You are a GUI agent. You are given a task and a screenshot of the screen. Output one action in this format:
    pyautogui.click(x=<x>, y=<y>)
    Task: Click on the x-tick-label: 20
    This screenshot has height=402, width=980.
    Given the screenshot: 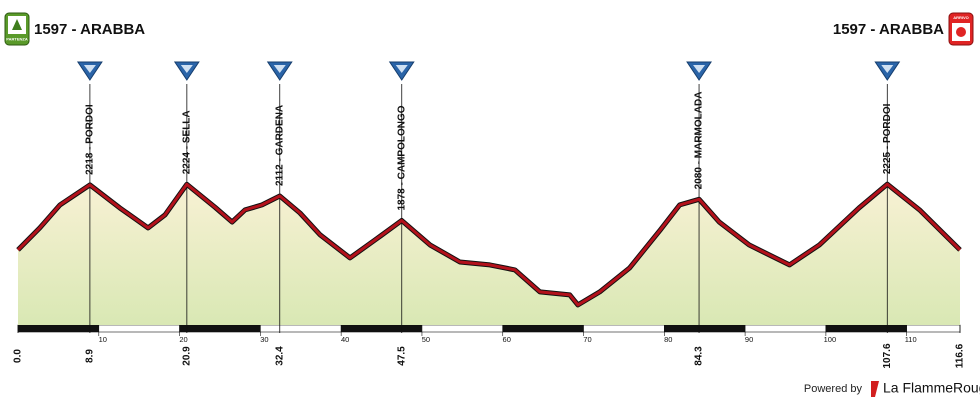 What is the action you would take?
    pyautogui.click(x=183, y=339)
    